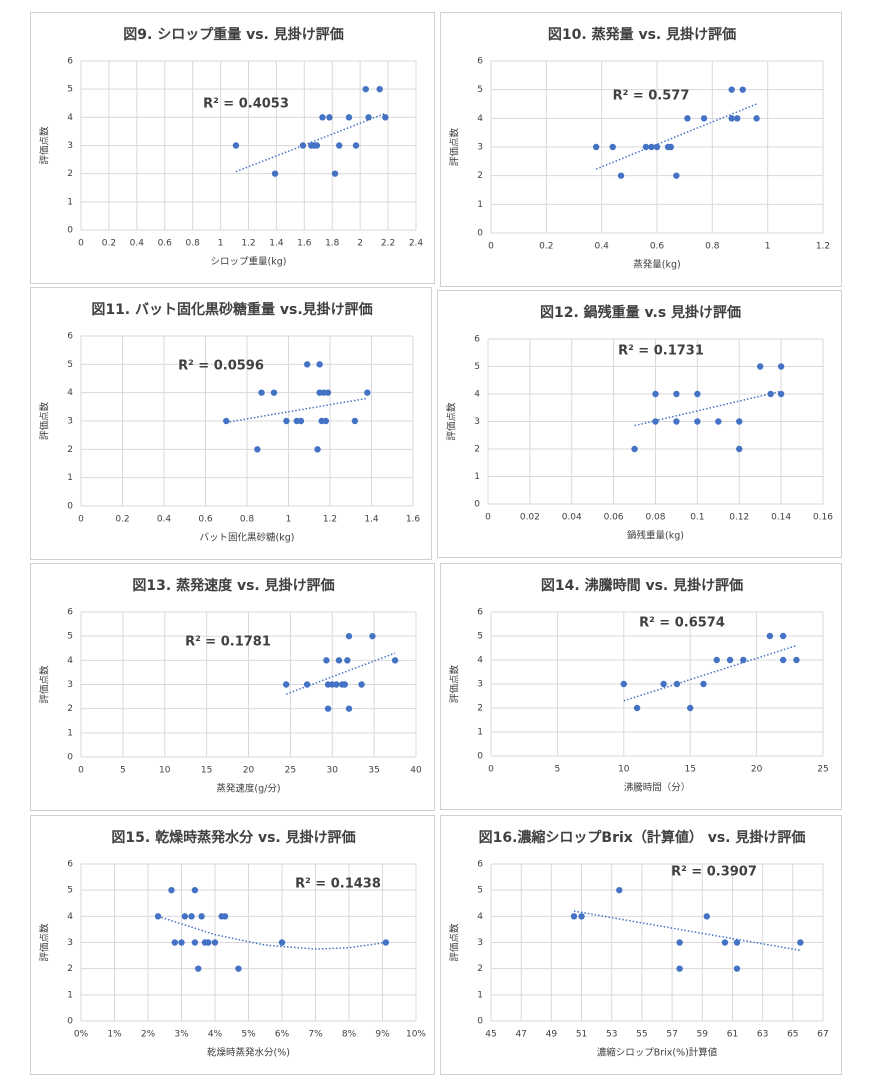 Image resolution: width=870 pixels, height=1087 pixels. I want to click on x-tick-label: 0.8, so click(247, 520).